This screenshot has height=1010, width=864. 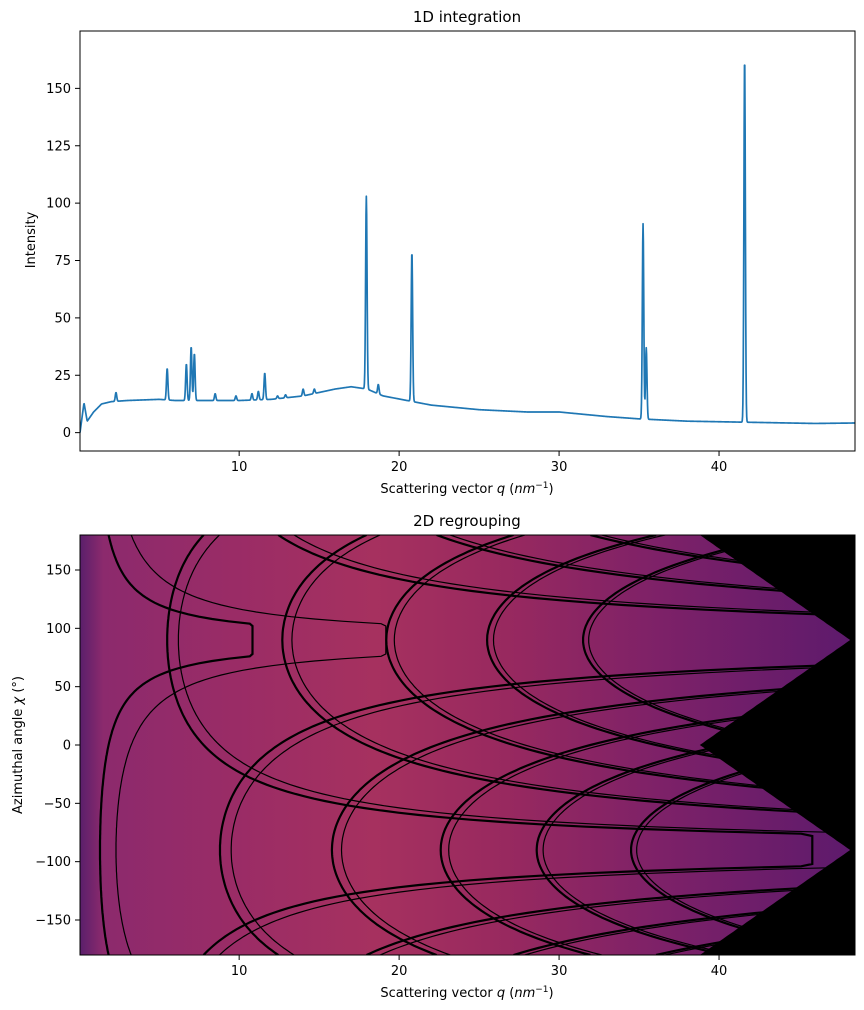 What do you see at coordinates (466, 489) in the screenshot?
I see `panel-1d-xlabel: Scattering vector q (nm−1)` at bounding box center [466, 489].